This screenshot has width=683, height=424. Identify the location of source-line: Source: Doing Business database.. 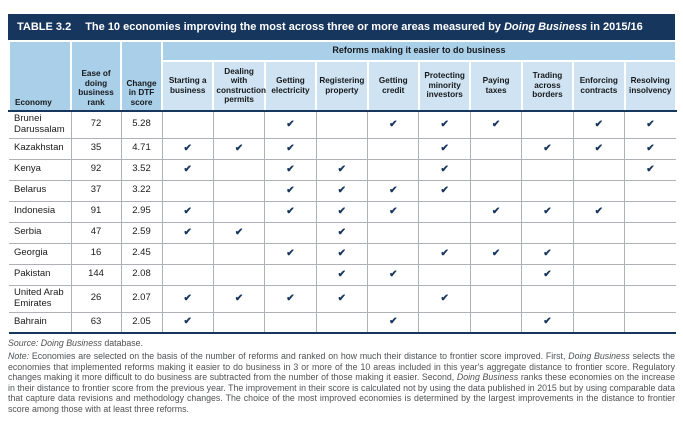
(341, 343).